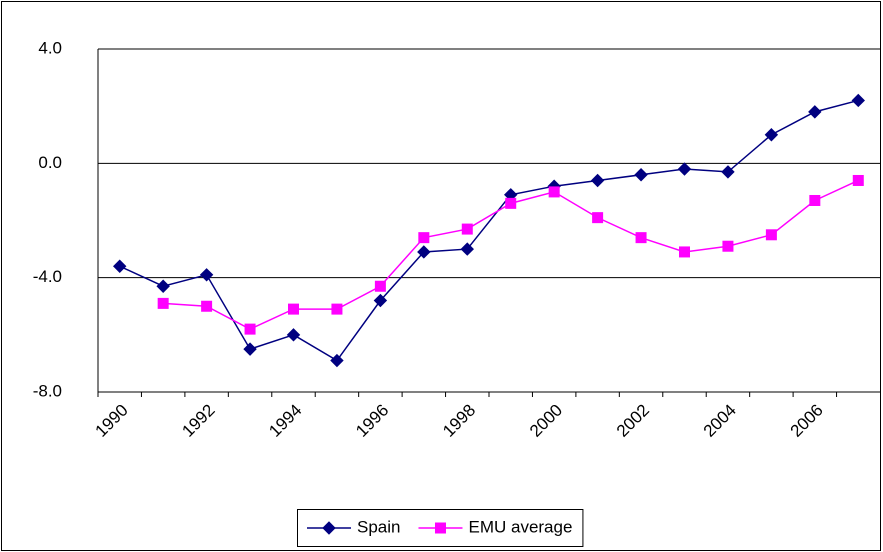 This screenshot has height=552, width=883. I want to click on legend-label: Spain, so click(378, 526).